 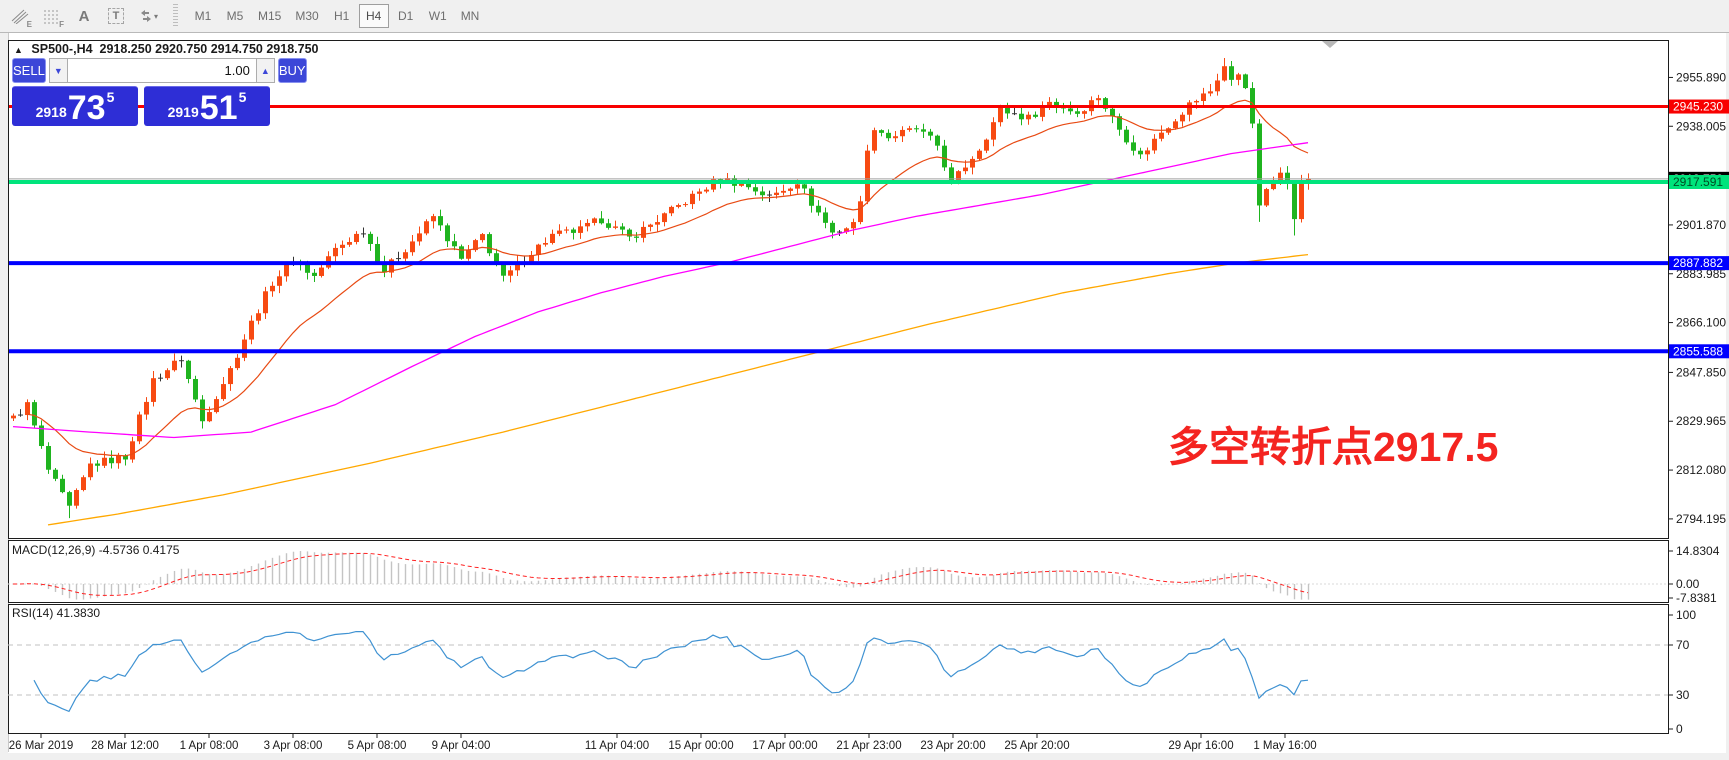 I want to click on svg-text: 70, so click(x=1683, y=645).